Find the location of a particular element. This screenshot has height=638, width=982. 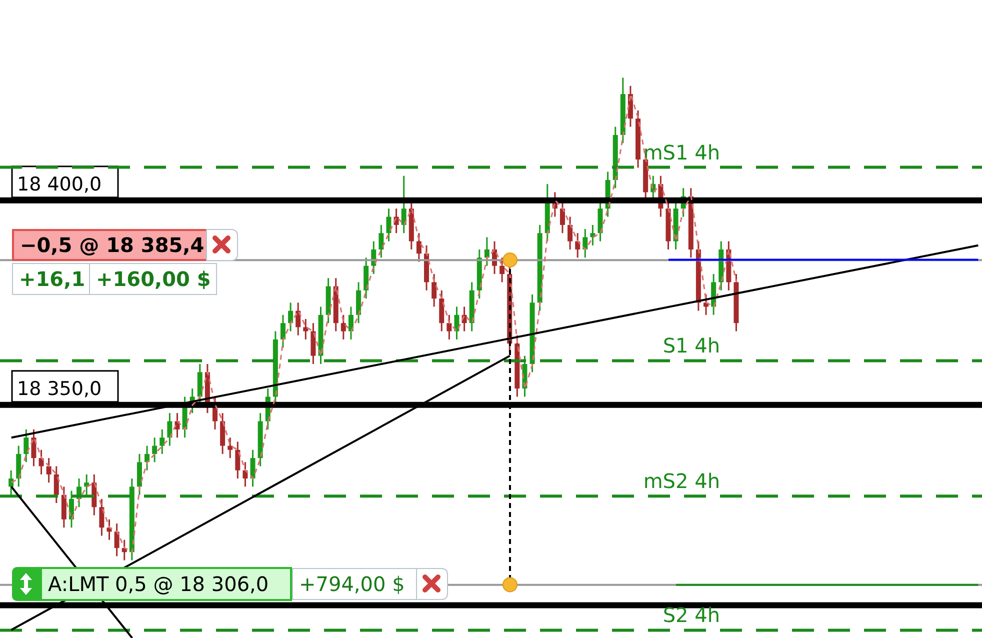

annotation: +160,00 $ is located at coordinates (153, 279).